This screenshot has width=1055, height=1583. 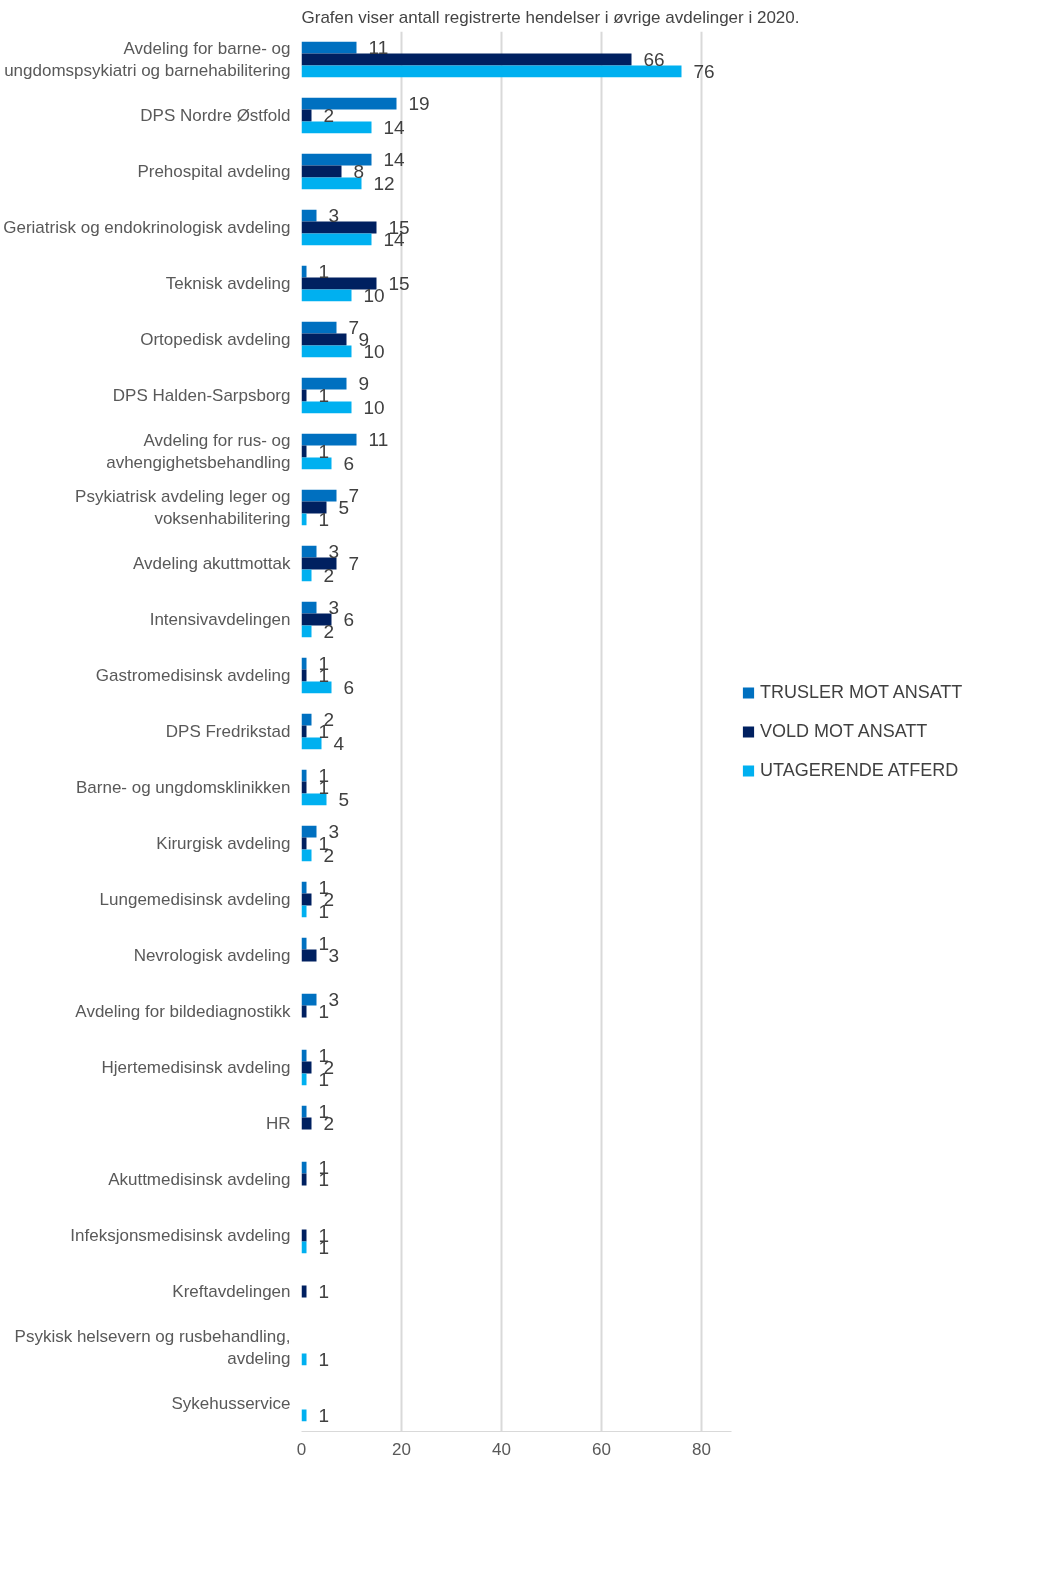 What do you see at coordinates (223, 843) in the screenshot?
I see `y-tick-label: Kirurgisk avdeling` at bounding box center [223, 843].